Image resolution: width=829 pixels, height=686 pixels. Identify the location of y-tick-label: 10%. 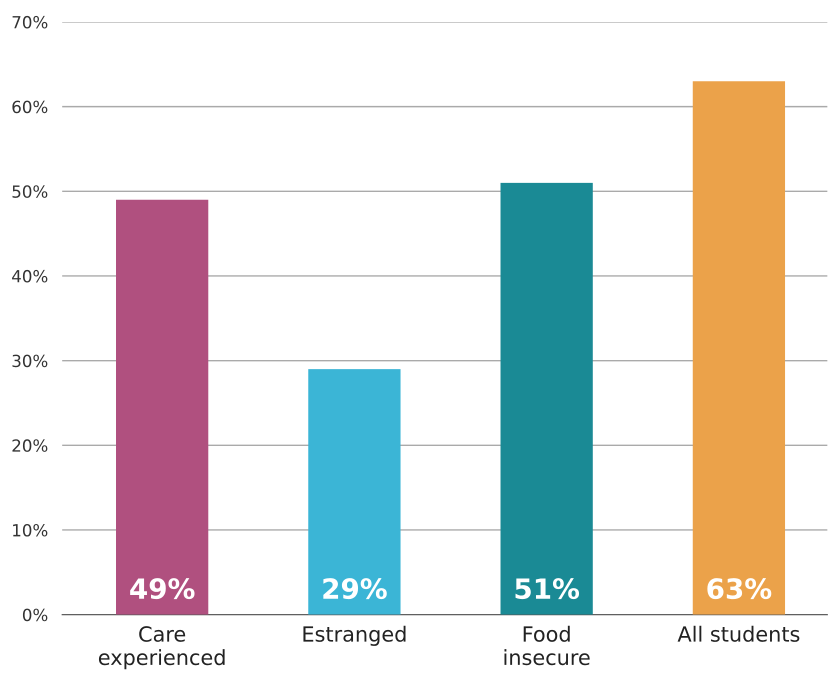
(30, 530).